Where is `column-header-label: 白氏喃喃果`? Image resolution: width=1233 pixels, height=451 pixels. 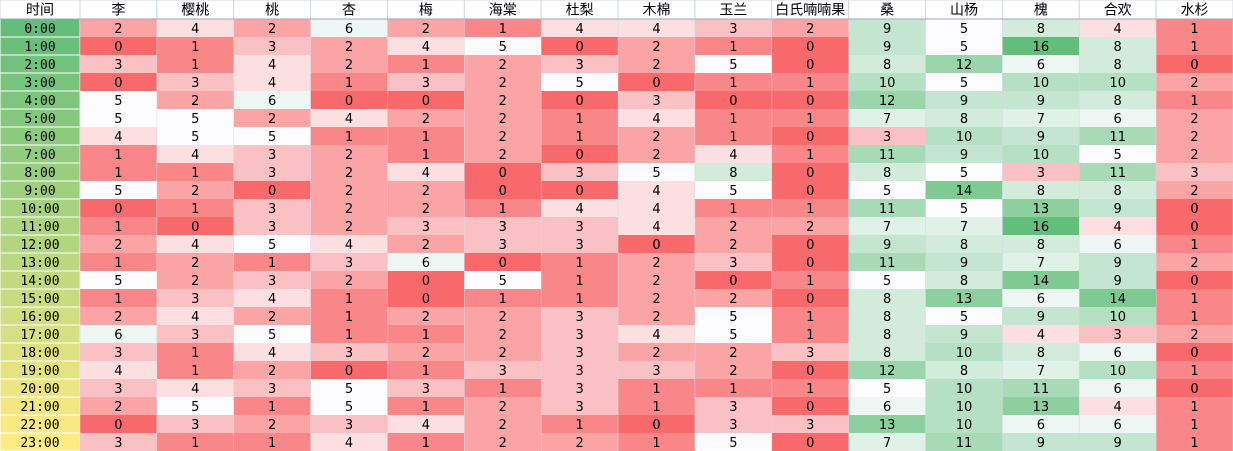 column-header-label: 白氏喃喃果 is located at coordinates (810, 11).